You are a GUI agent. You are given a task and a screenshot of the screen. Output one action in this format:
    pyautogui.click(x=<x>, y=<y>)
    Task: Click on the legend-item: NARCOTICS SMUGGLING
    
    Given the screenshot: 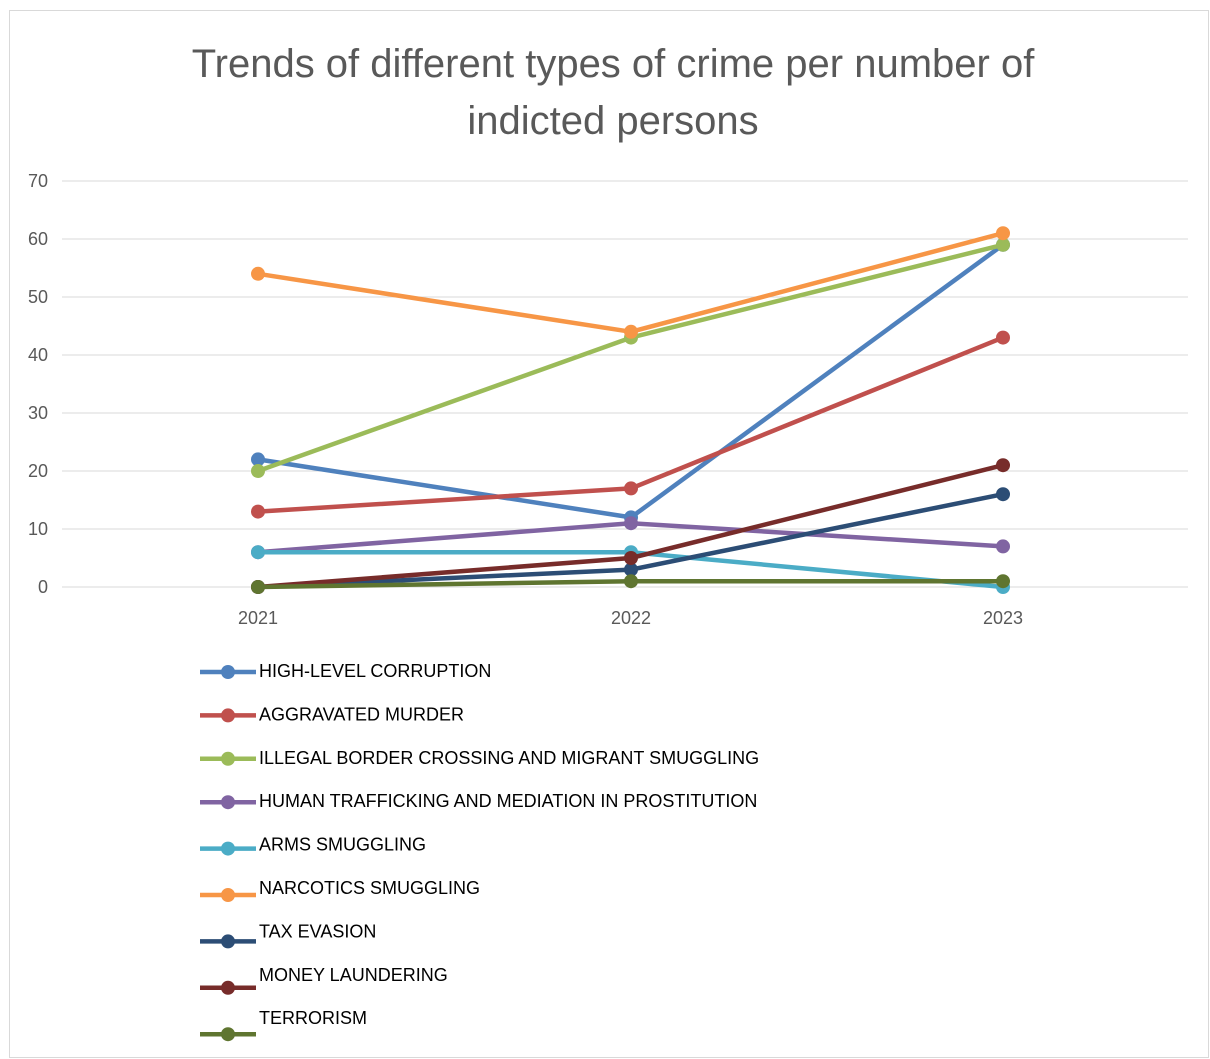 What is the action you would take?
    pyautogui.click(x=340, y=890)
    